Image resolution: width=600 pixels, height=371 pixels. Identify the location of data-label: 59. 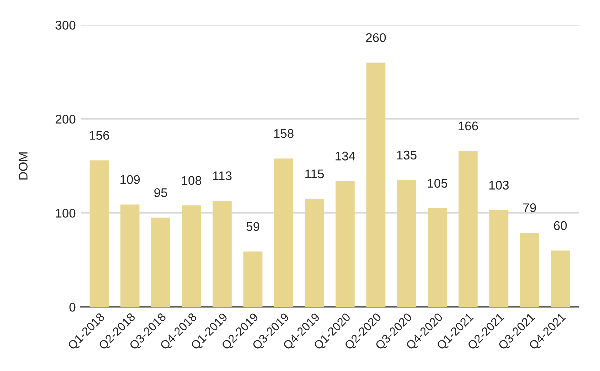
(253, 227).